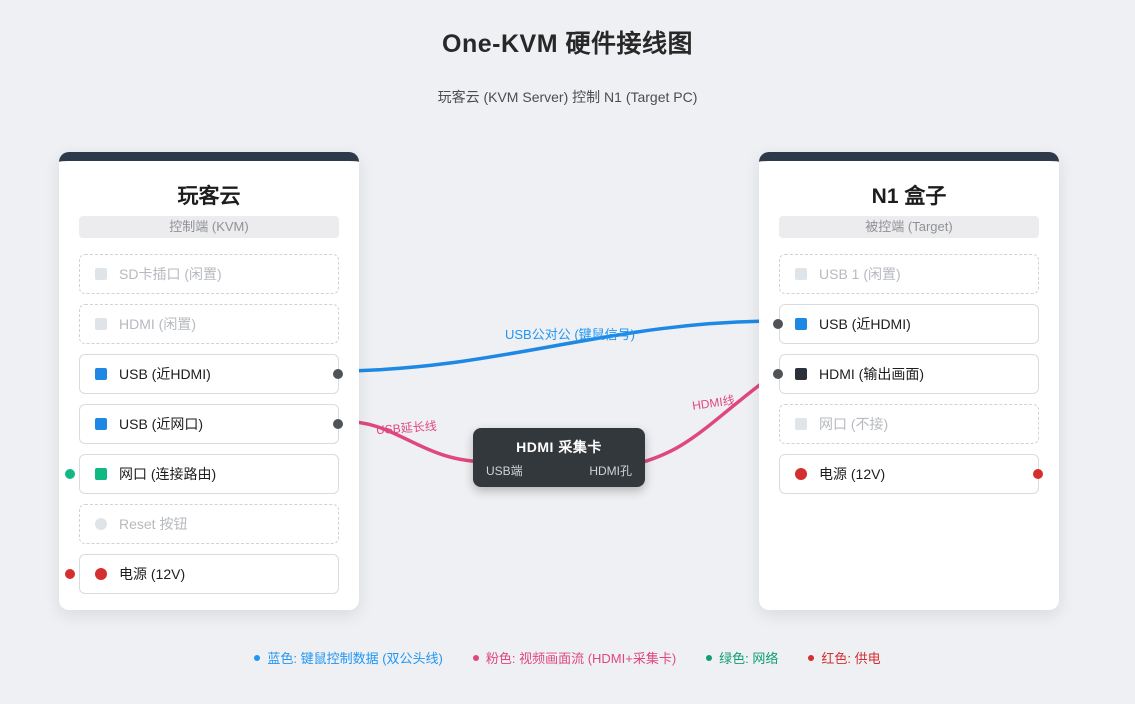 This screenshot has height=704, width=1135. Describe the element at coordinates (559, 457) in the screenshot. I see `hdmi-capture-card: HDMI 采集卡 USB端 HDMI孔` at that location.